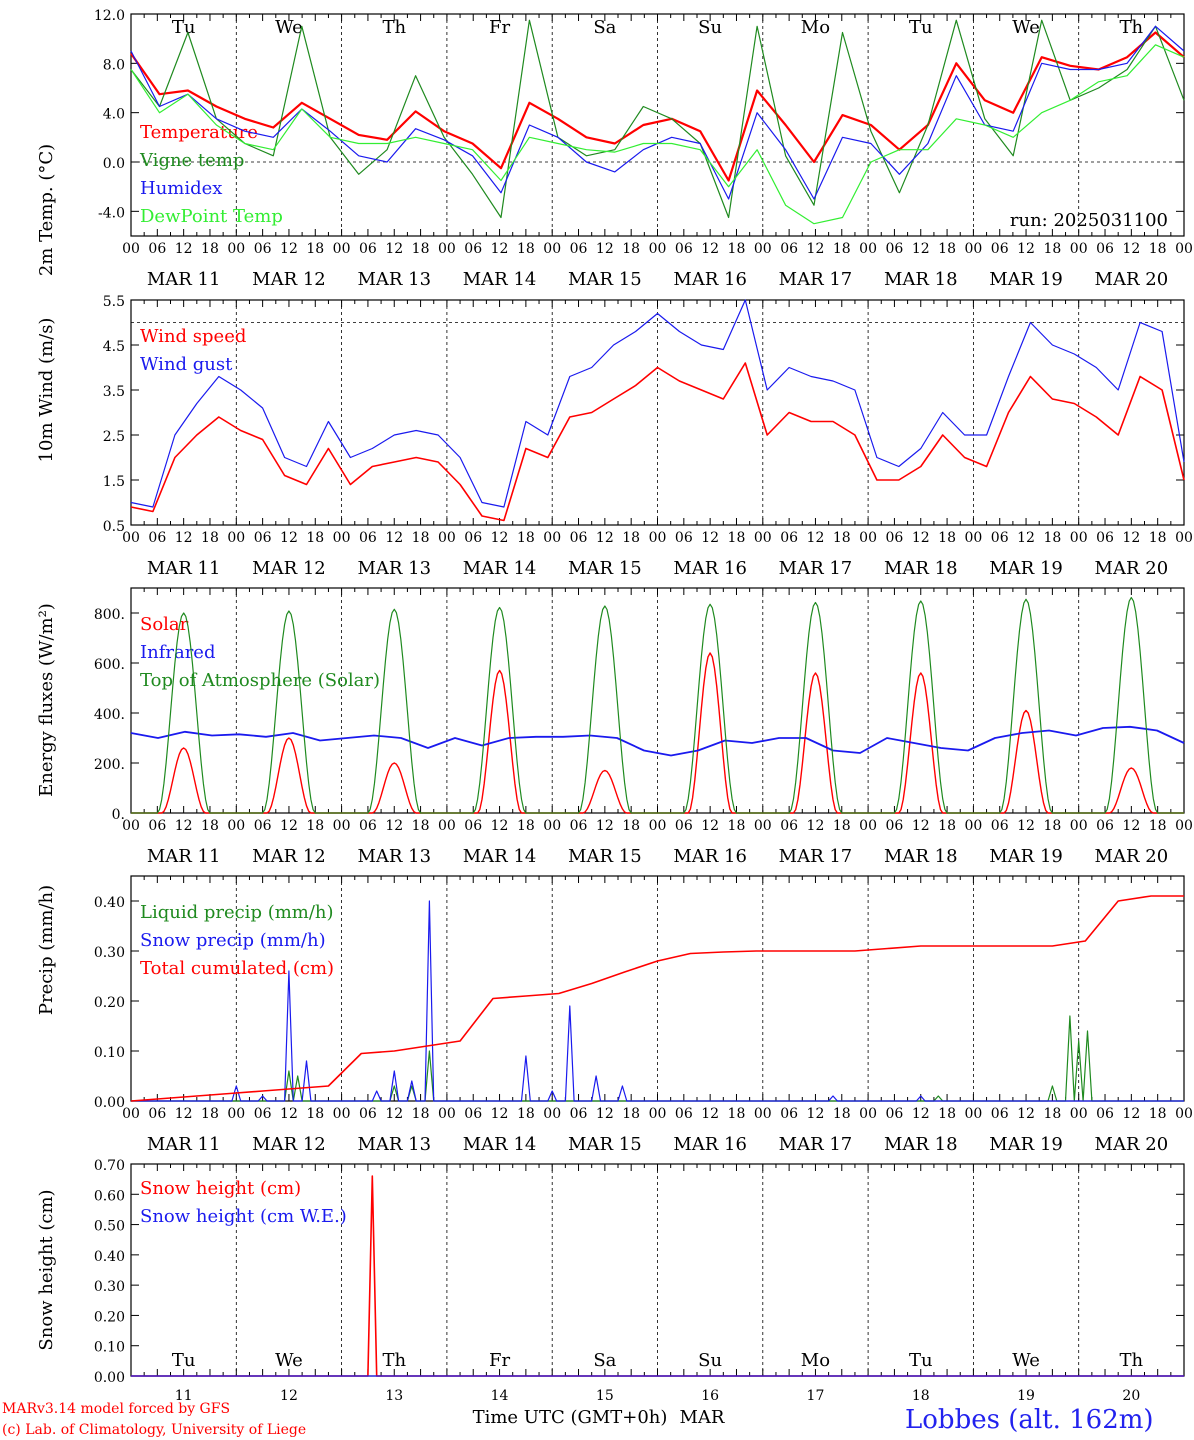 The image size is (1194, 1440). What do you see at coordinates (109, 1003) in the screenshot?
I see `y-tick-label: 0.20` at bounding box center [109, 1003].